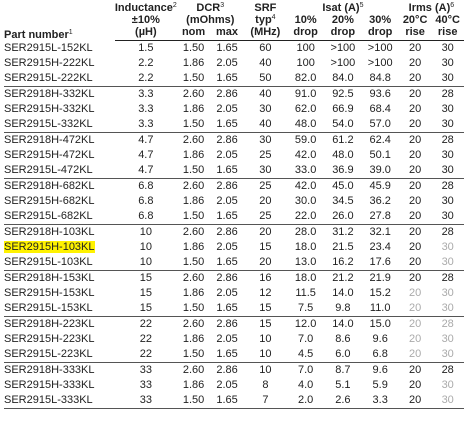 The image size is (464, 434). Describe the element at coordinates (145, 125) in the screenshot. I see `table-cell: 3.3` at that location.